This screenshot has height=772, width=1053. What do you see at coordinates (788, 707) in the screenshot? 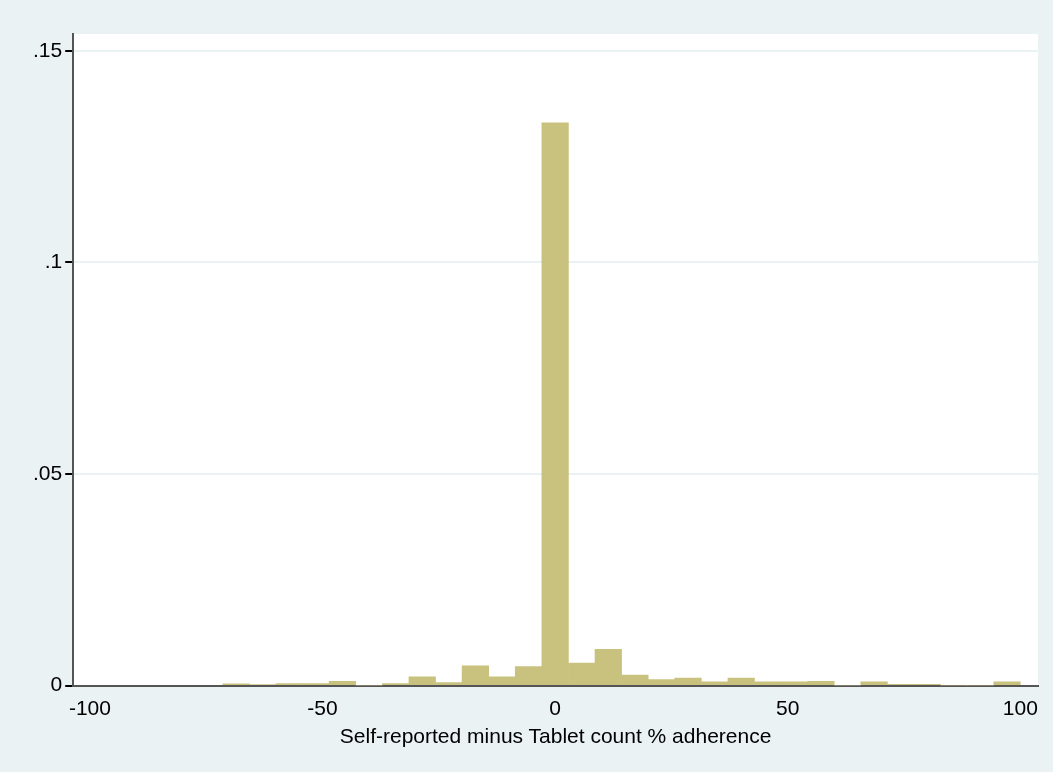
I see `x-tick-label: 50` at bounding box center [788, 707].